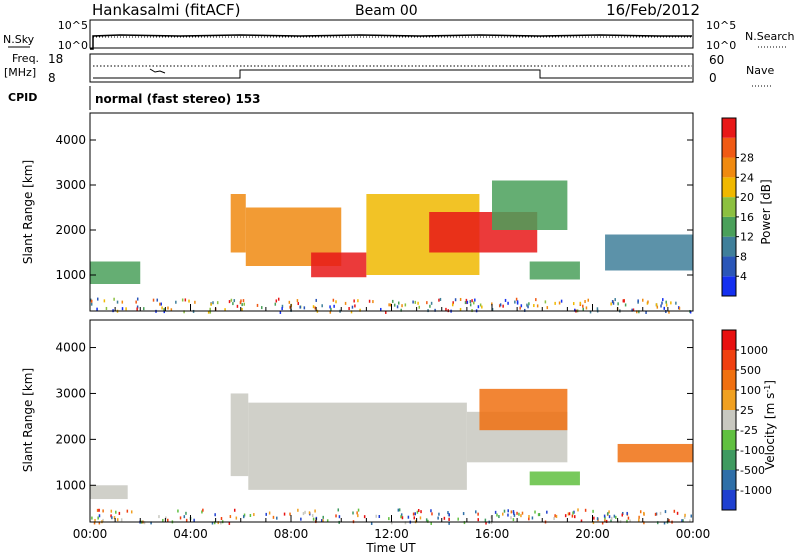  I want to click on power-ytick-label: 4000, so click(70, 140).